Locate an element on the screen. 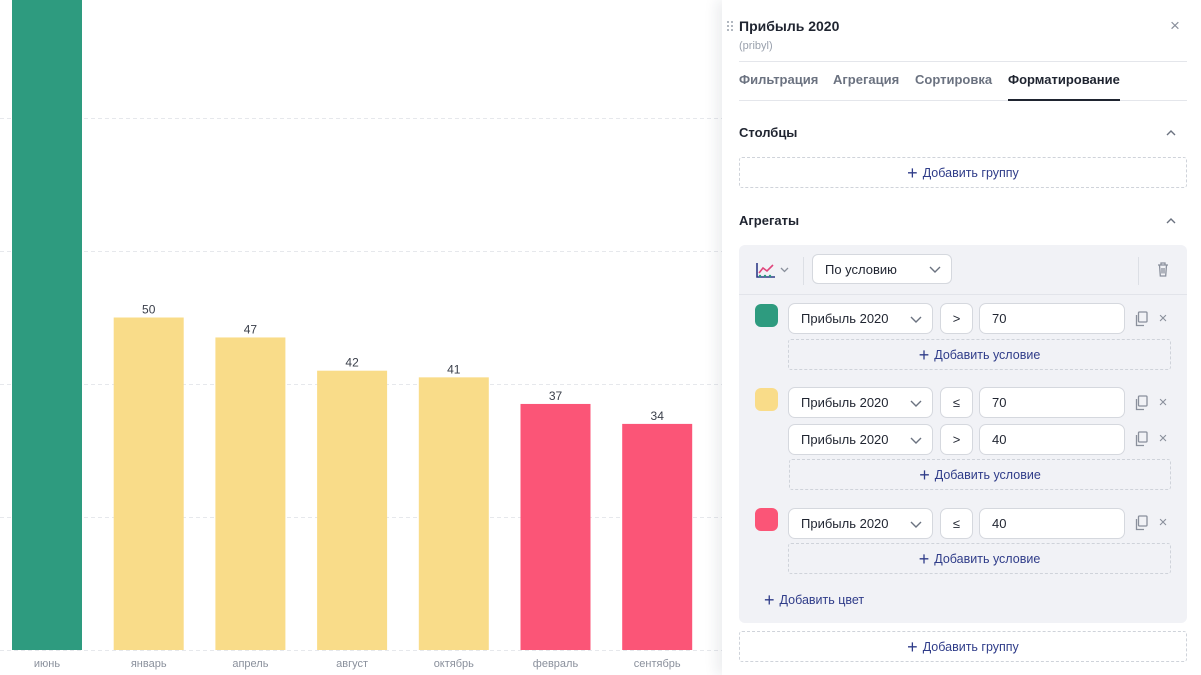 This screenshot has height=675, width=1201. rule-3-cond-1-operator: ≤ is located at coordinates (956, 523).